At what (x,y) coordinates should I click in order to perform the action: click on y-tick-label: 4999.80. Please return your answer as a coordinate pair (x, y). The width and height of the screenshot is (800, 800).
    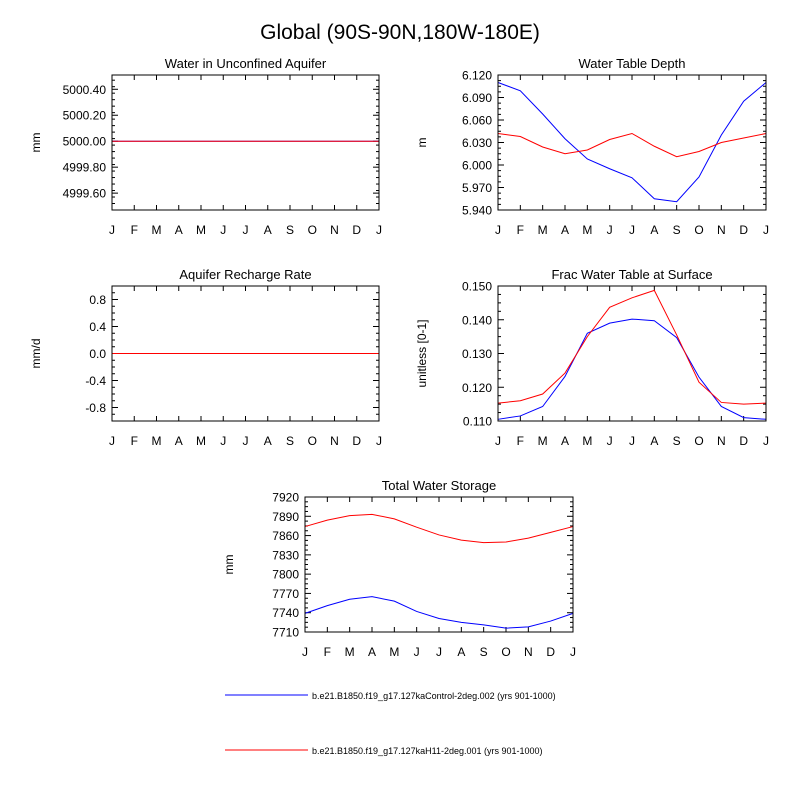
    Looking at the image, I should click on (85, 168).